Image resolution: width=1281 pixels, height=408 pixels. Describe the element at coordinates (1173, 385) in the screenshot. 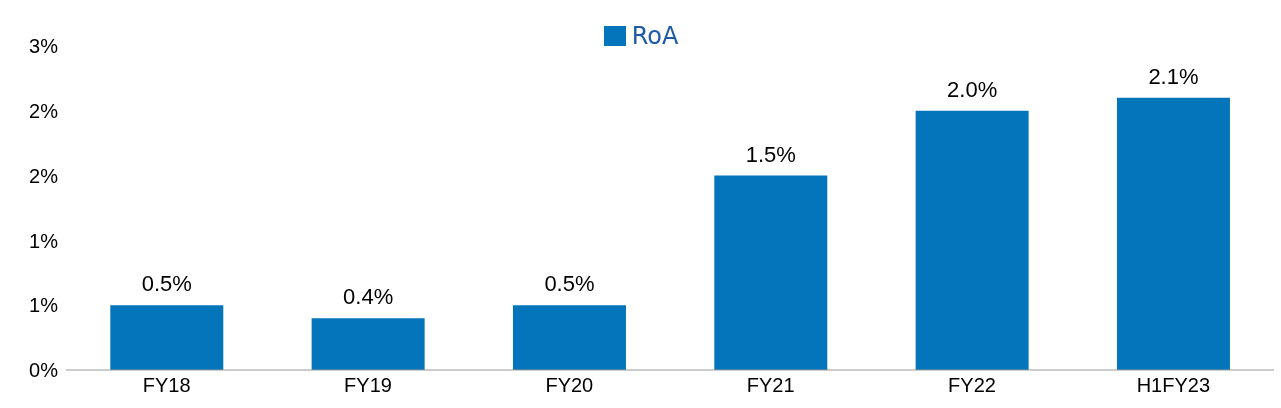

I see `x-tick-label: H1FY23` at that location.